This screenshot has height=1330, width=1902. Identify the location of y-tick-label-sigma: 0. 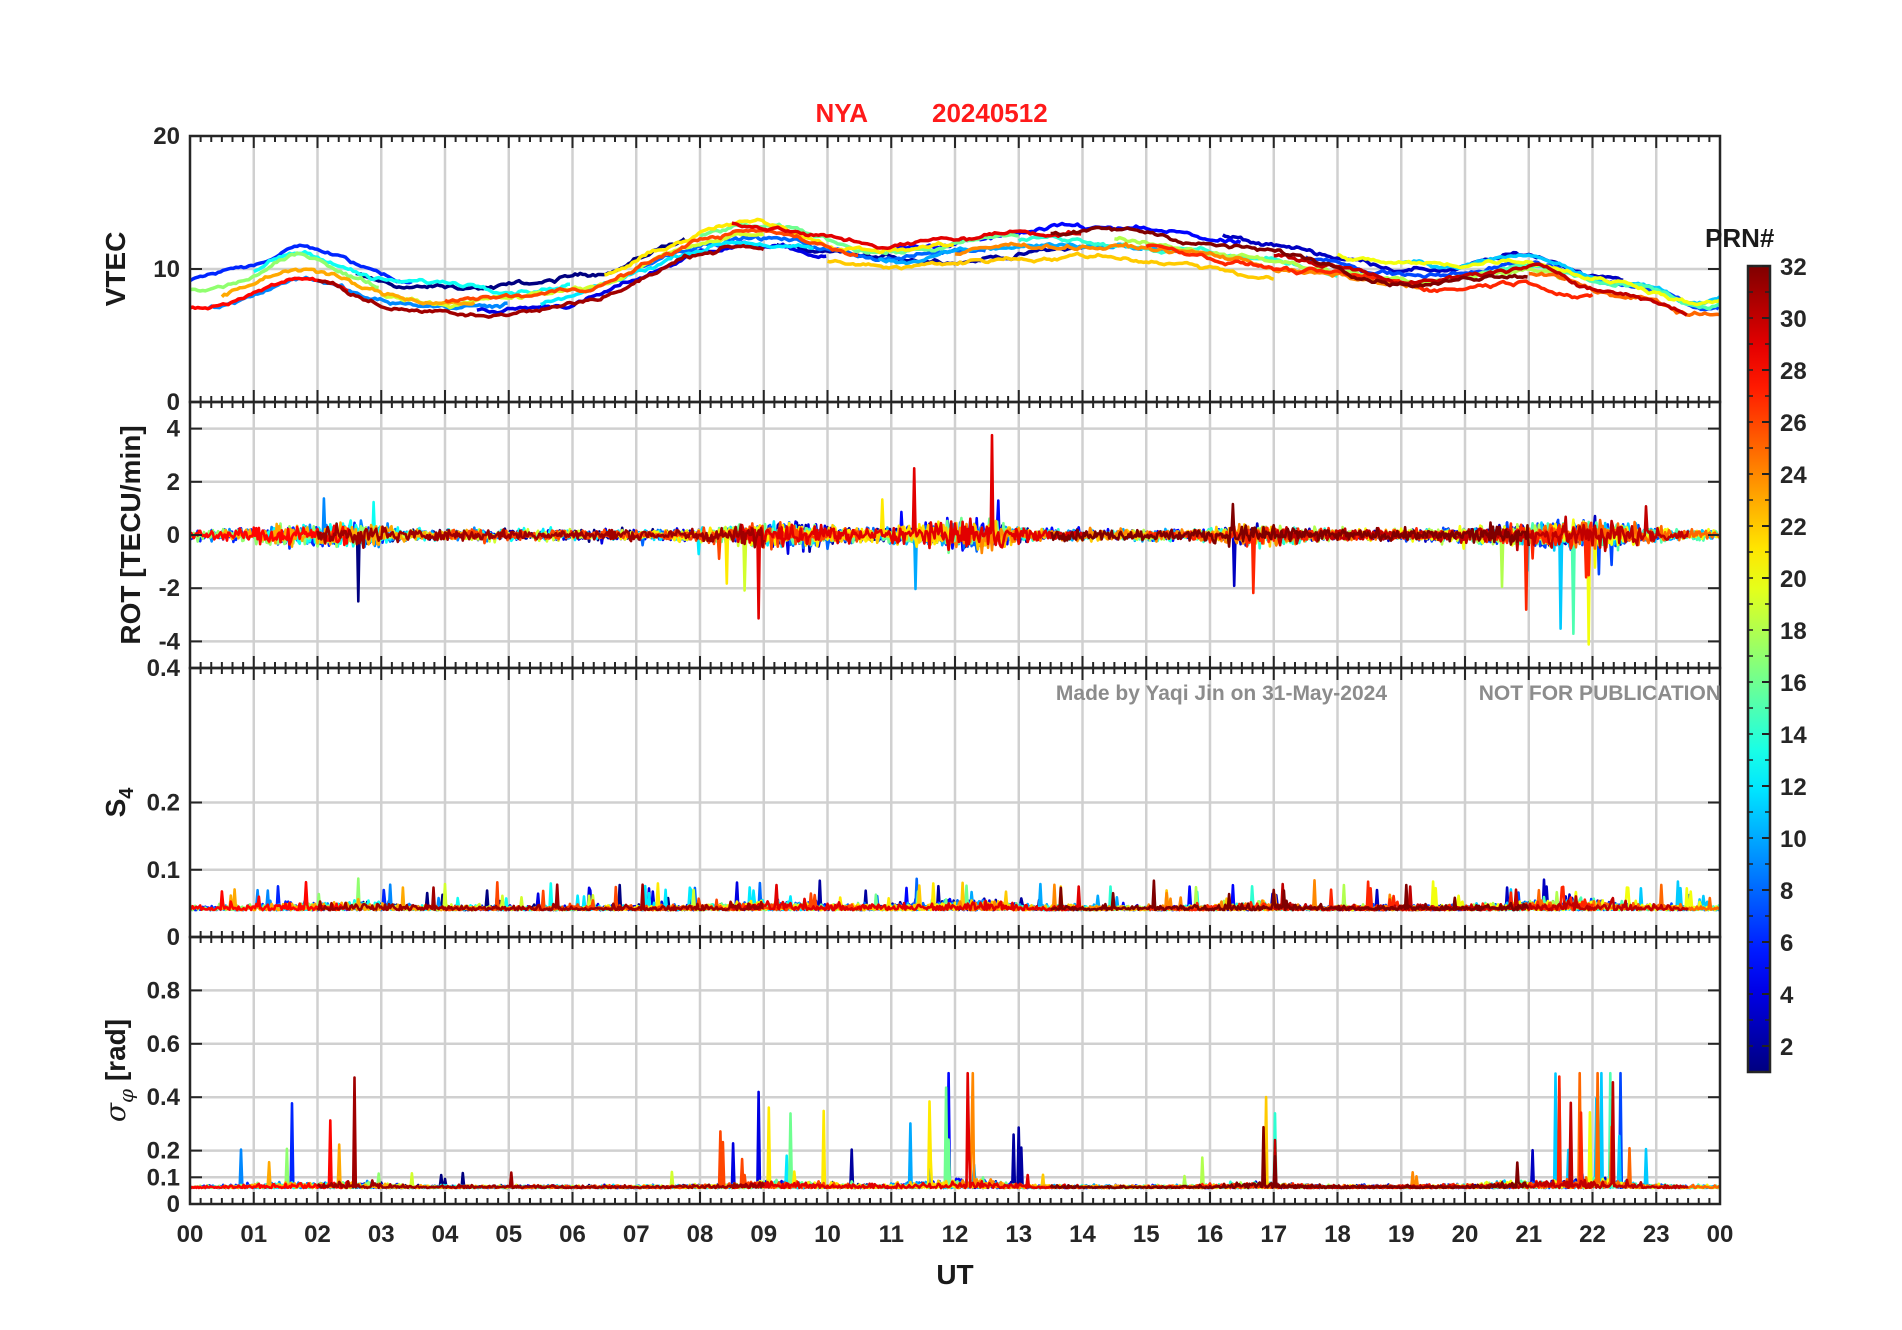
(173, 1204).